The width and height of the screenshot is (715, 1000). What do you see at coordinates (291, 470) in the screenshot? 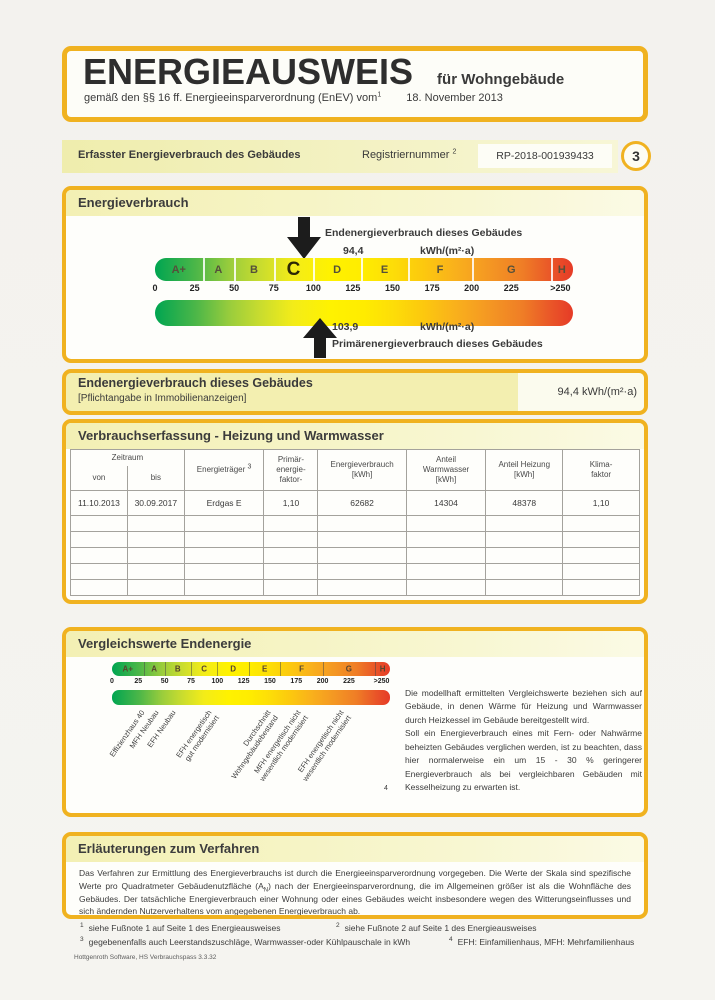
I see `col-header-primaerfaktor: Primär-energie-faktor-` at bounding box center [291, 470].